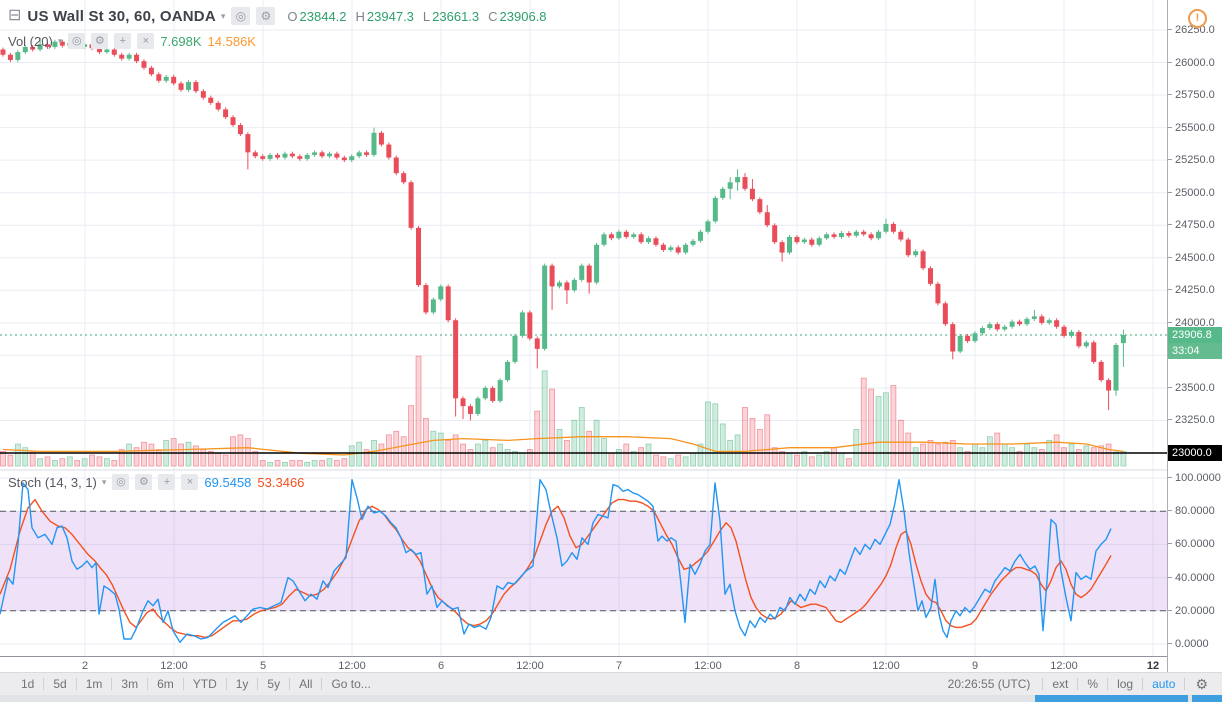 This screenshot has width=1222, height=702. I want to click on range-button-3m: 3m, so click(130, 684).